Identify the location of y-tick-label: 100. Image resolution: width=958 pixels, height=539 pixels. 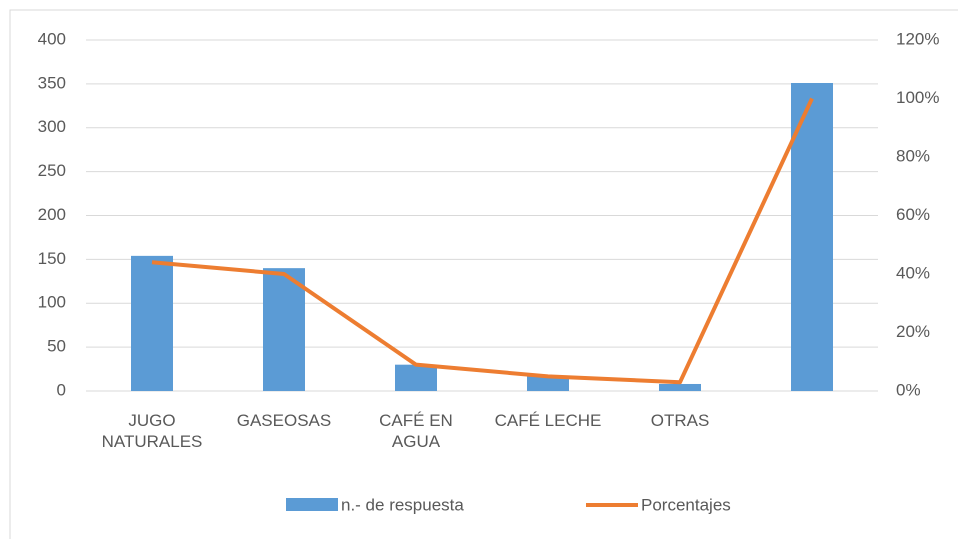
(52, 302).